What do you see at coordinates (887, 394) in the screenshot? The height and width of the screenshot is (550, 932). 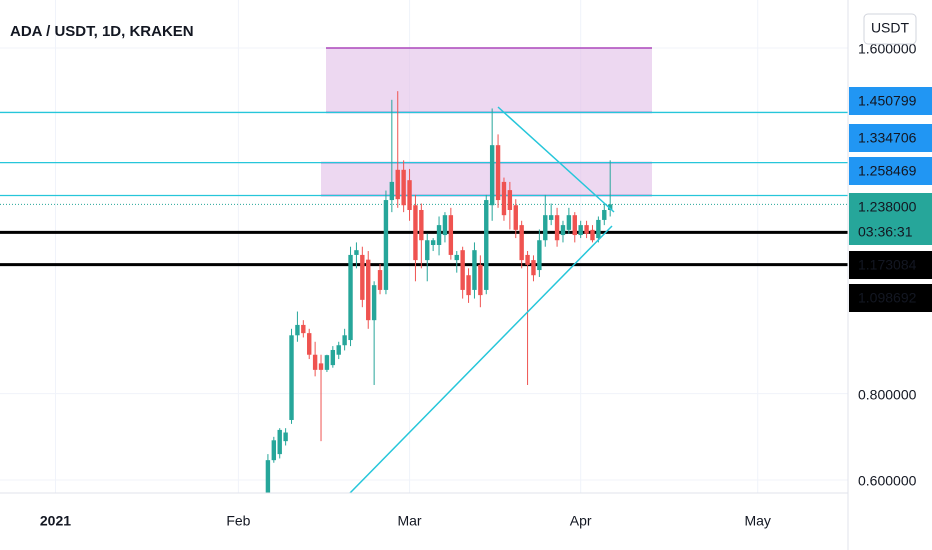 I see `y-tick-label: 0.800000` at bounding box center [887, 394].